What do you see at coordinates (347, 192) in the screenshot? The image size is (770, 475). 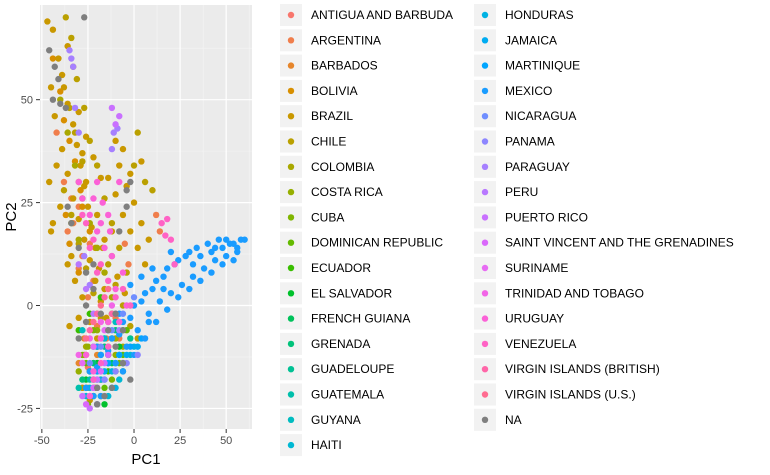 I see `legend-label: COSTA RICA` at bounding box center [347, 192].